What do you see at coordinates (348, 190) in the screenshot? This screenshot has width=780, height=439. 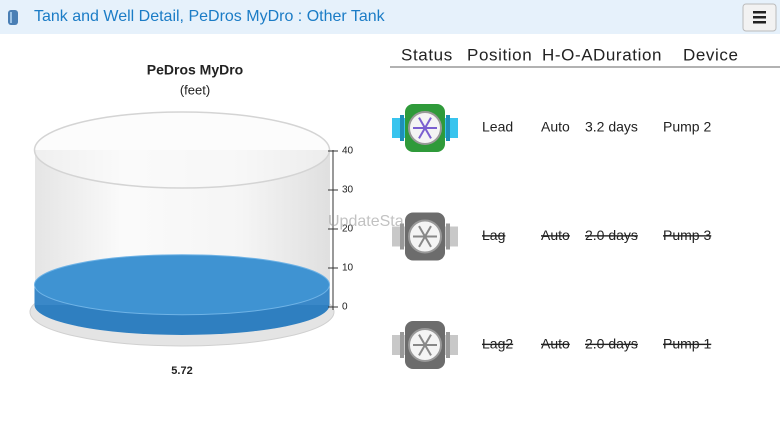 I see `scale-label: 30` at bounding box center [348, 190].